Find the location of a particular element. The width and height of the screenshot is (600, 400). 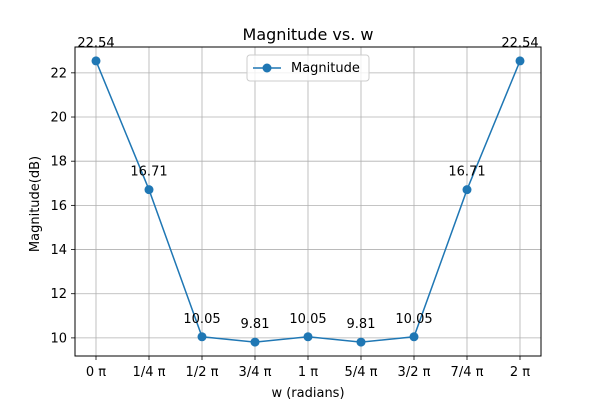

y-tick-layer: 10 12 14 16 18 20 22 is located at coordinates (62, 206).